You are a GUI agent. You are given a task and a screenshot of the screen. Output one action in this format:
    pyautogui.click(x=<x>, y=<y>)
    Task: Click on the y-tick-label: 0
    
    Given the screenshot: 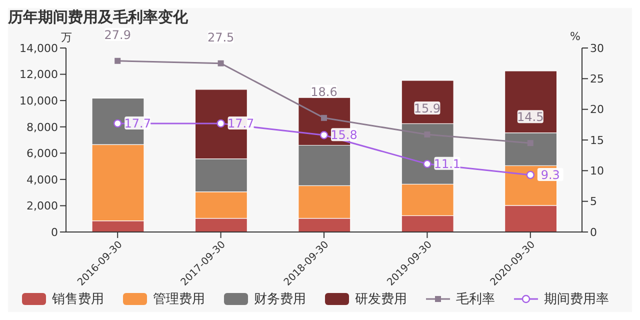 What is the action you would take?
    pyautogui.click(x=54, y=232)
    